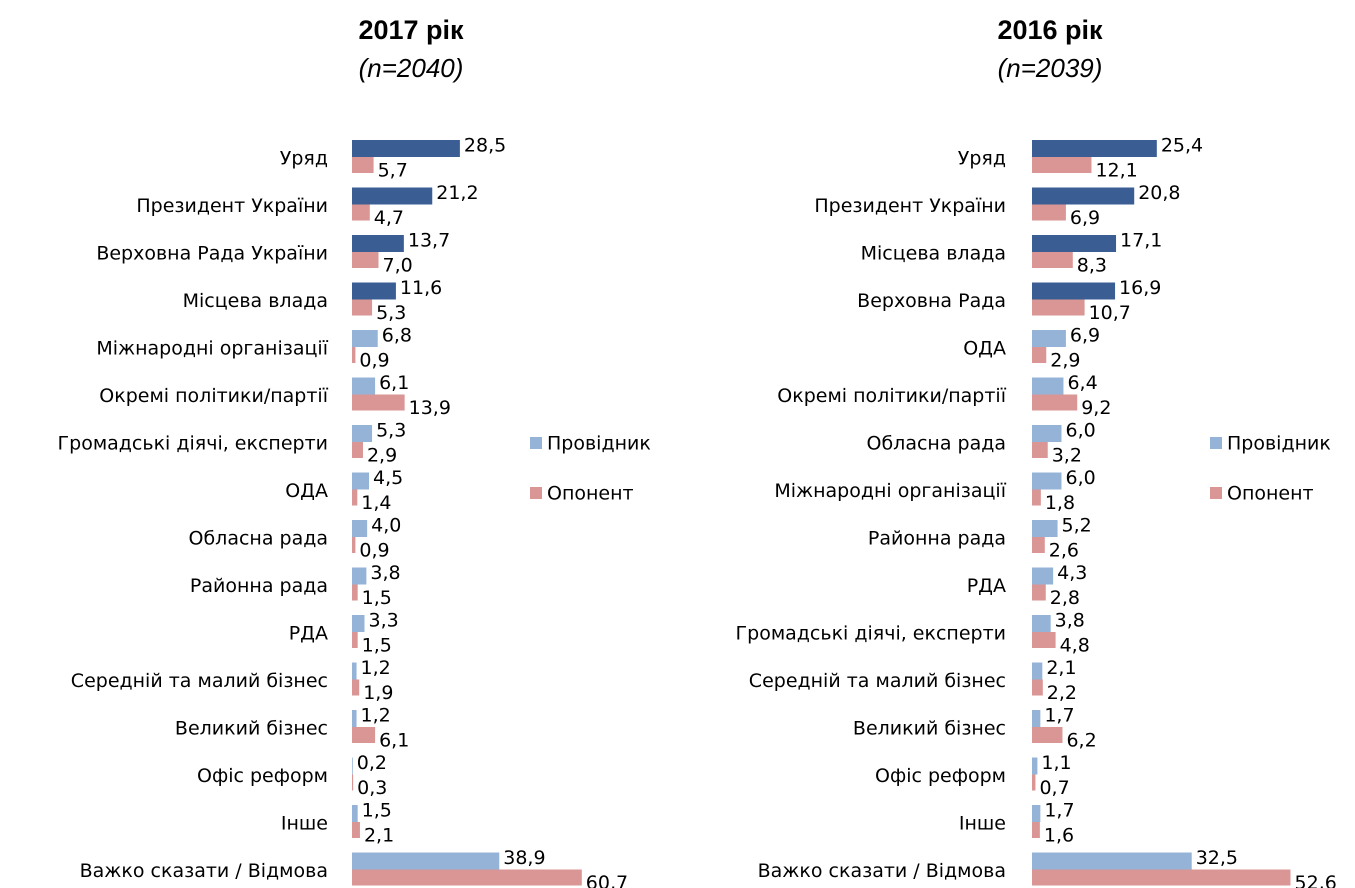  I want to click on value-label: 9,2, so click(1096, 408).